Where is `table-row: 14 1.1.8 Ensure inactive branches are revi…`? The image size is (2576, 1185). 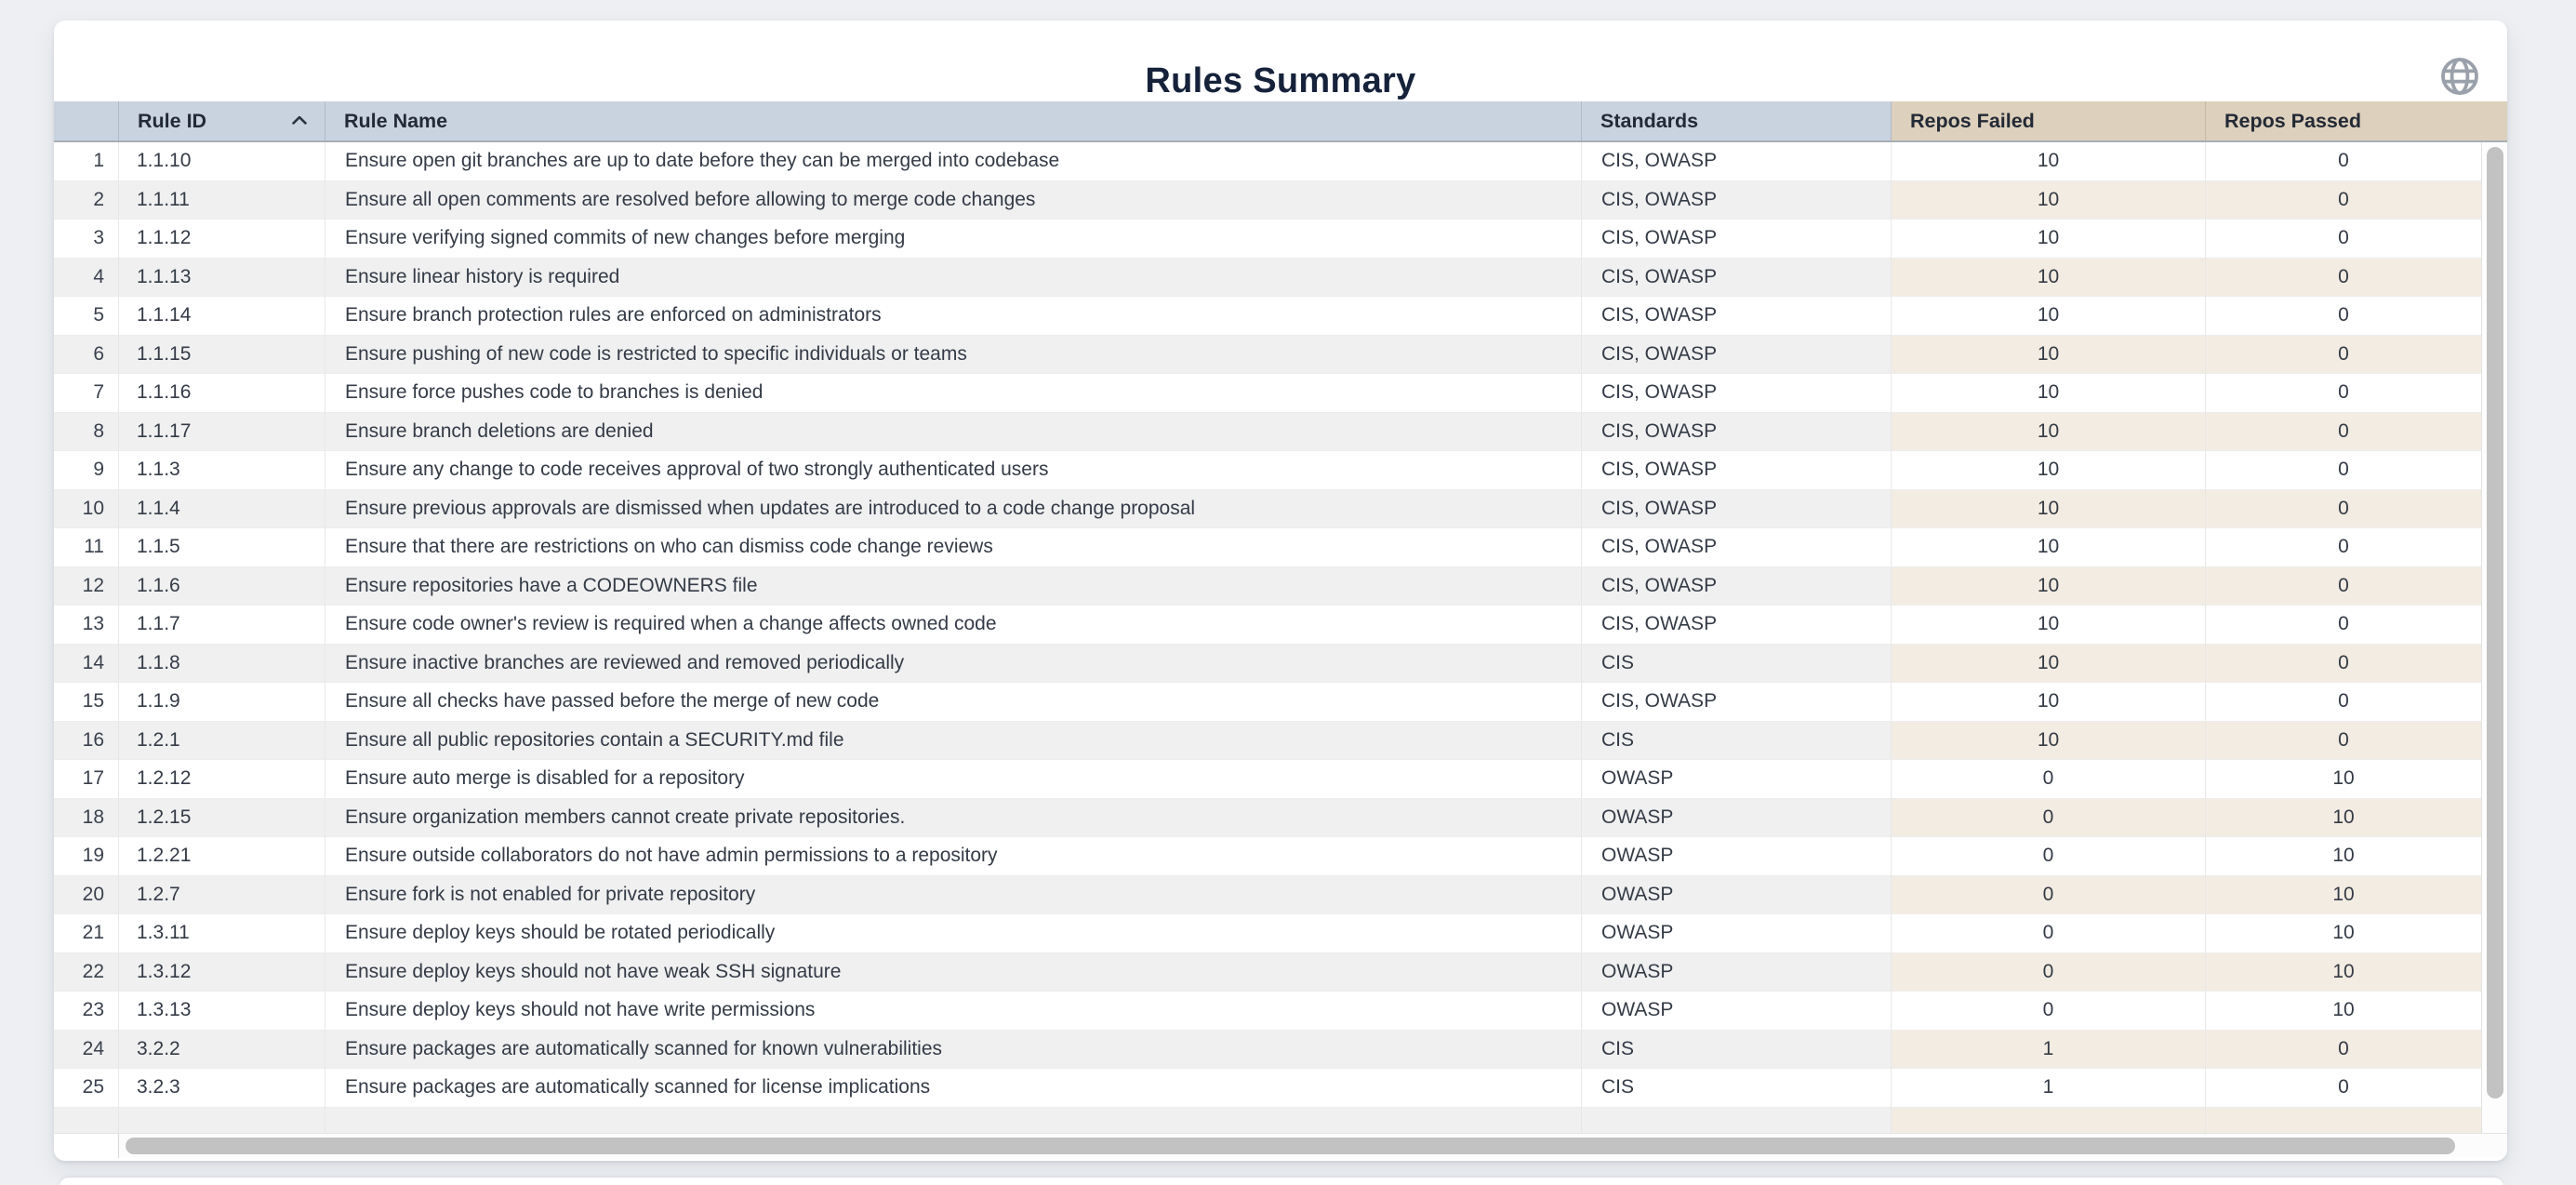 table-row: 14 1.1.8 Ensure inactive branches are revi… is located at coordinates (1267, 663).